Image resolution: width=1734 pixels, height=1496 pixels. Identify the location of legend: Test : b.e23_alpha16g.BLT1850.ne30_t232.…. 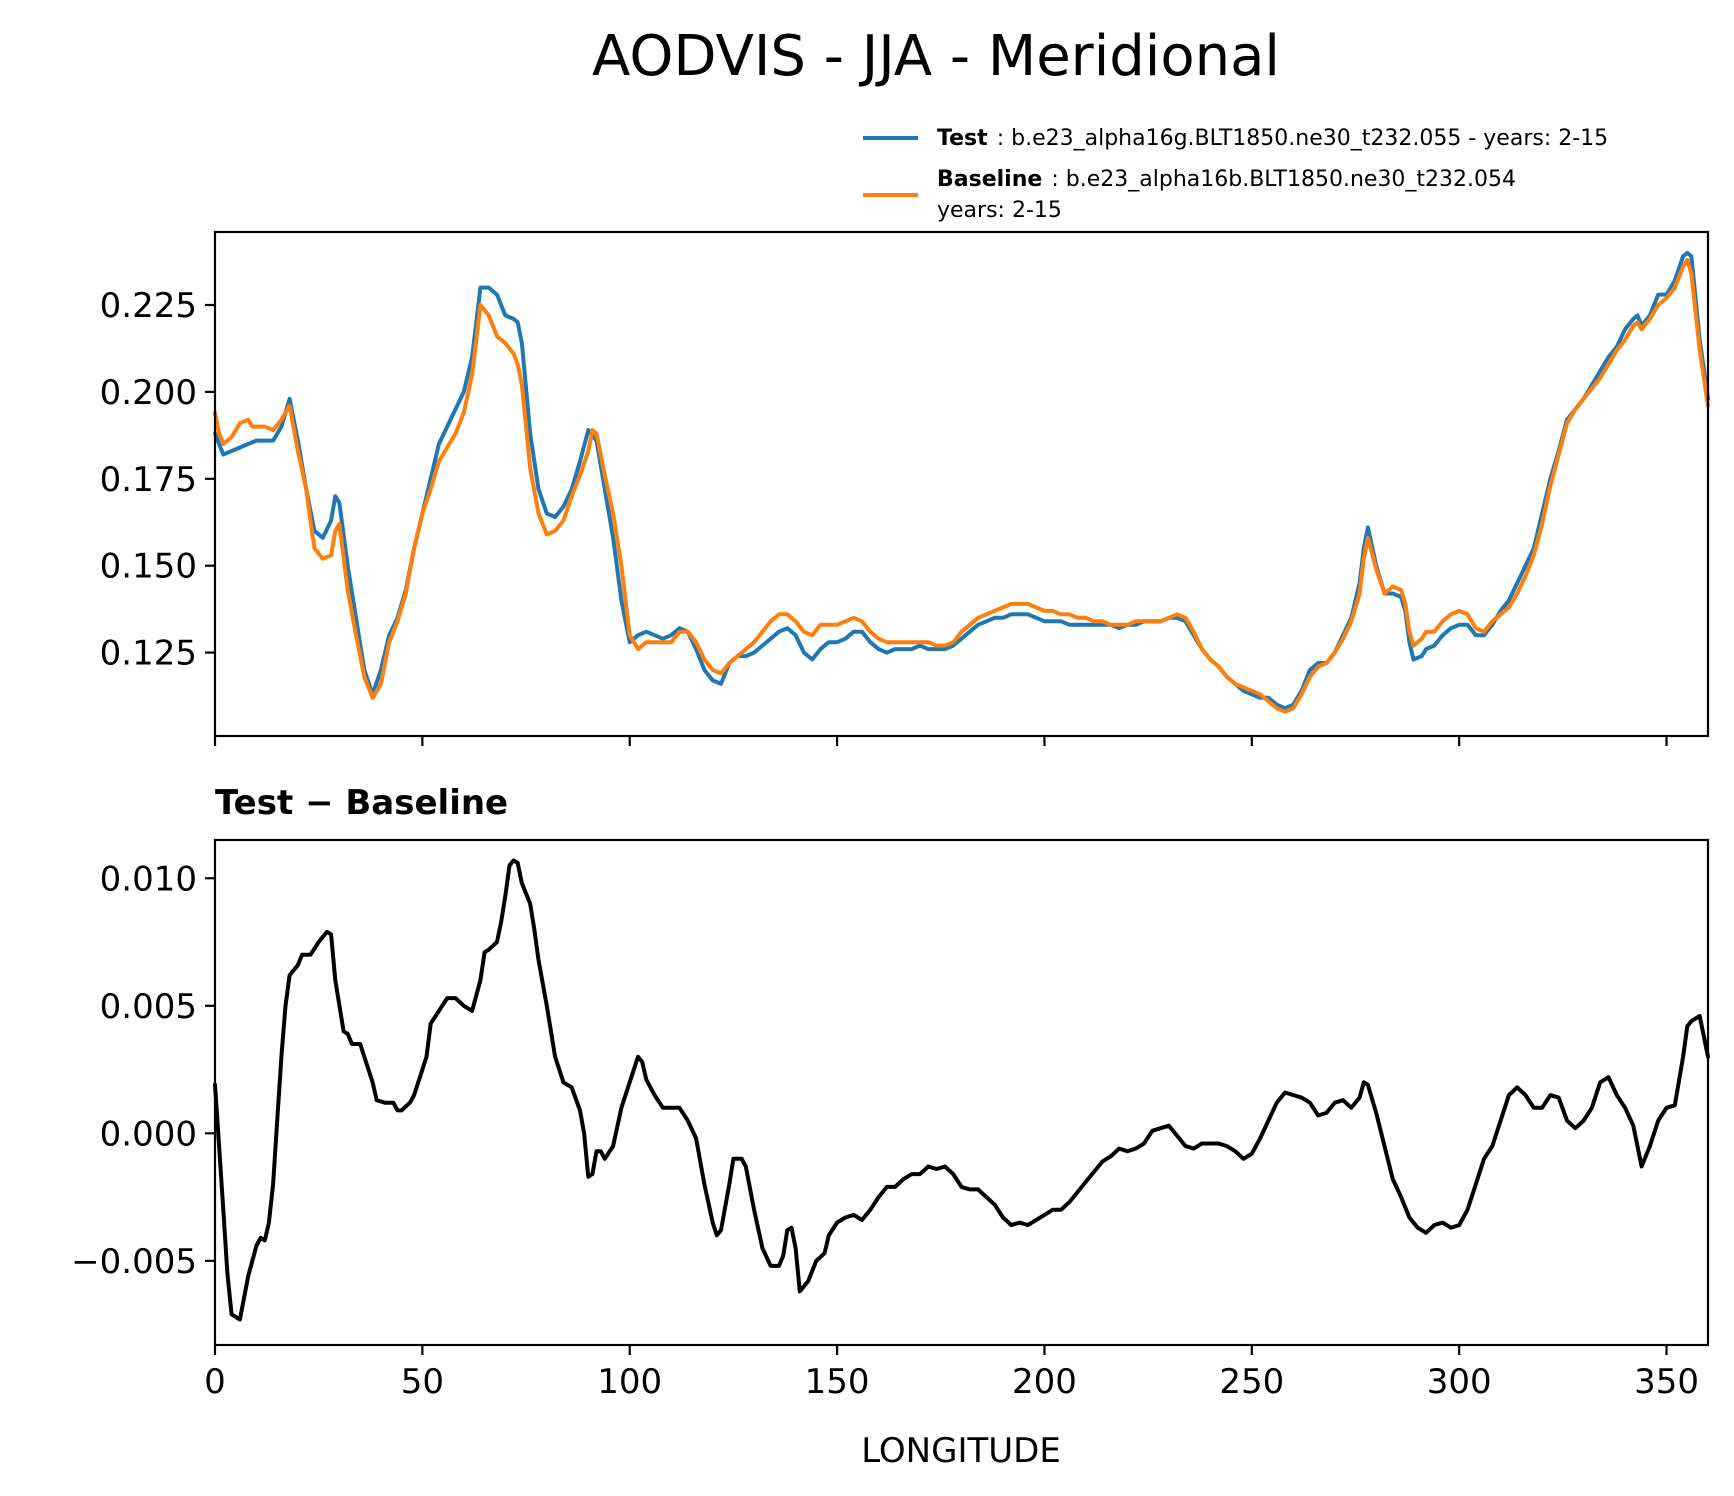
(1235, 174).